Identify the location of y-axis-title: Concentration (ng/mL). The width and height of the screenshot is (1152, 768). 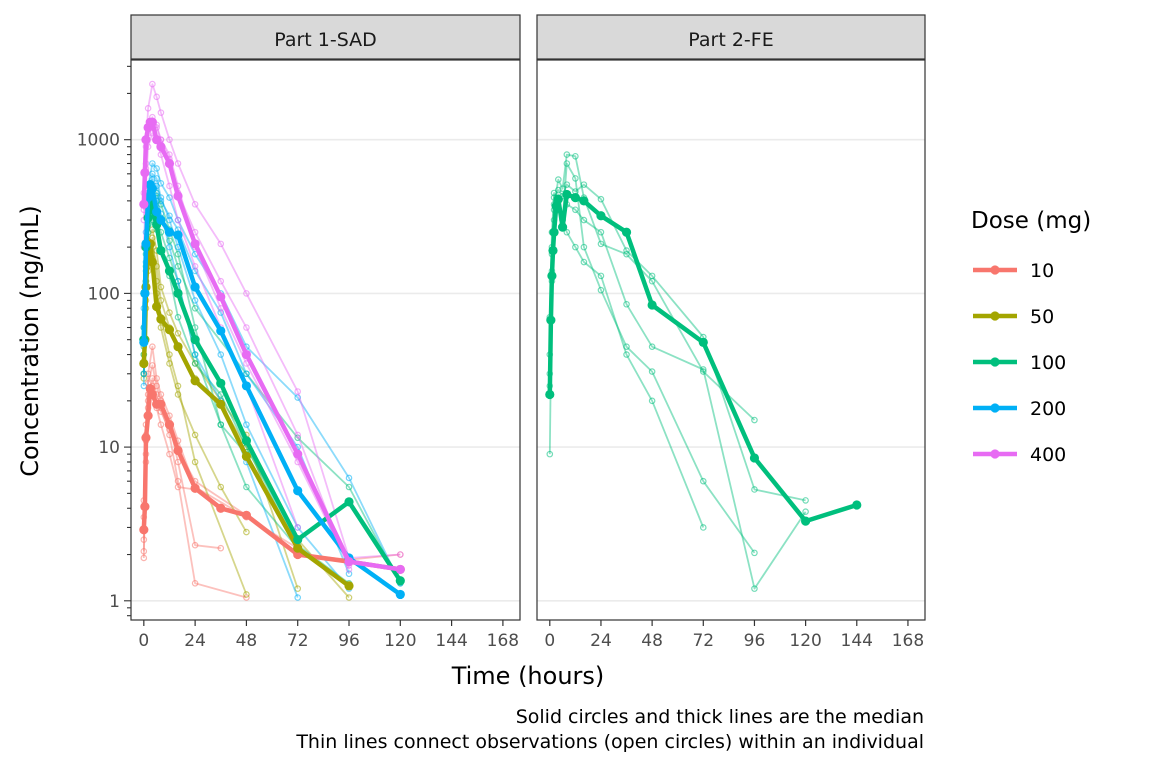
(30, 340).